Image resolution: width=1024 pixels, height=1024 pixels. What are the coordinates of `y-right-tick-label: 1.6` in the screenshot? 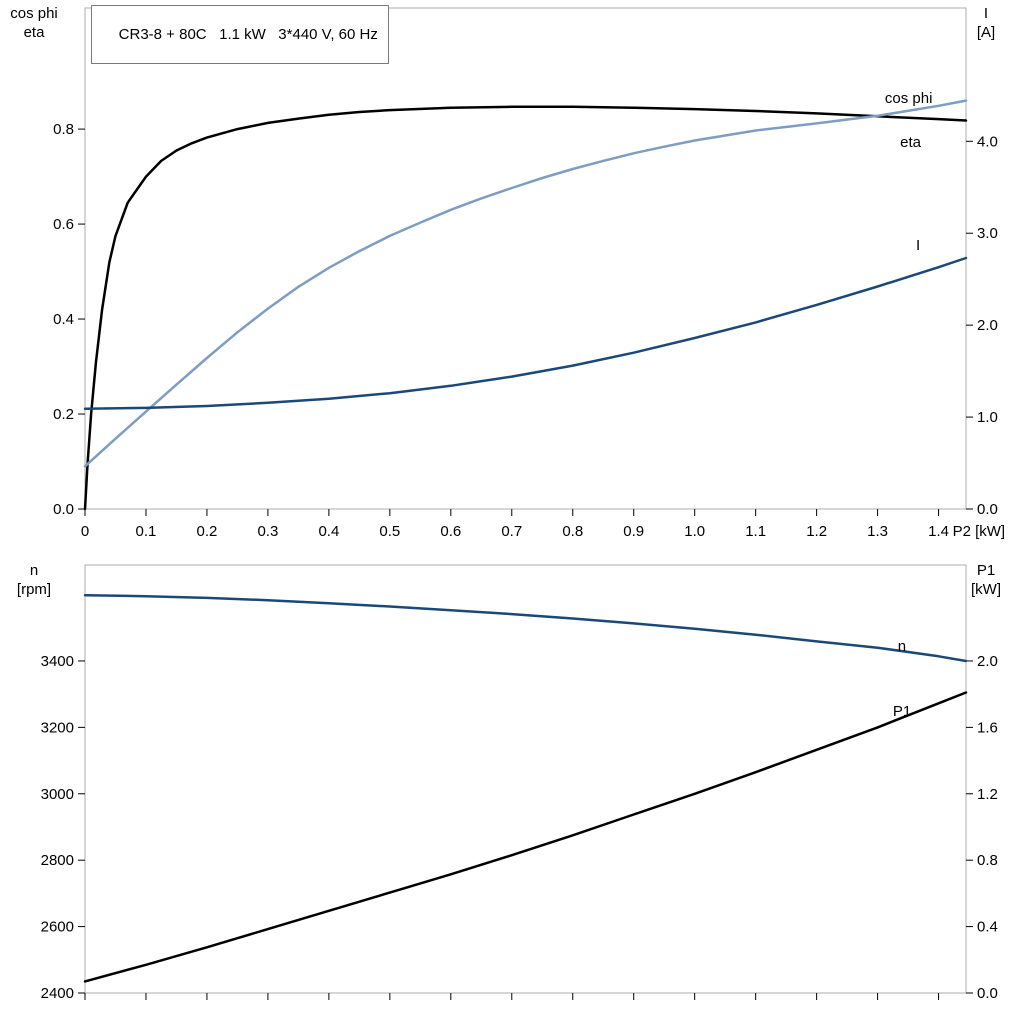 It's located at (987, 727).